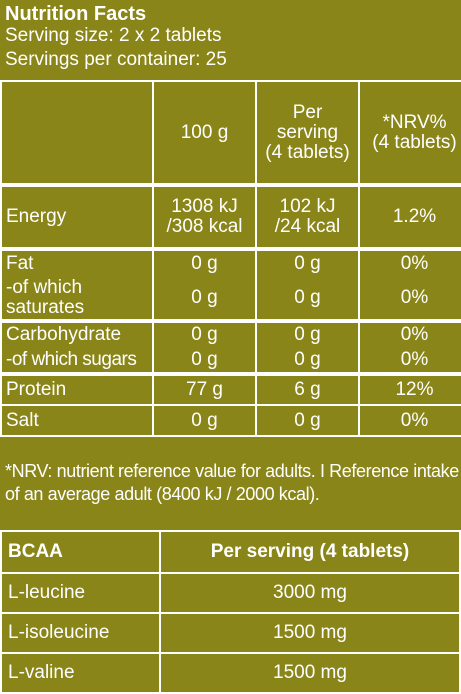 The height and width of the screenshot is (694, 461). Describe the element at coordinates (307, 420) in the screenshot. I see `salt-serving: 0 g` at that location.